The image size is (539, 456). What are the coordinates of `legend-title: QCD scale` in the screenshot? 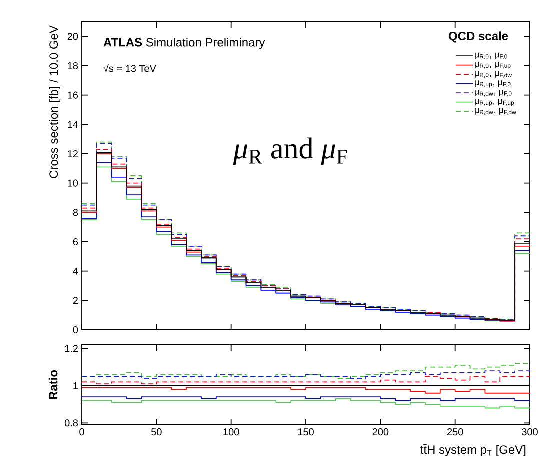 It's located at (478, 37).